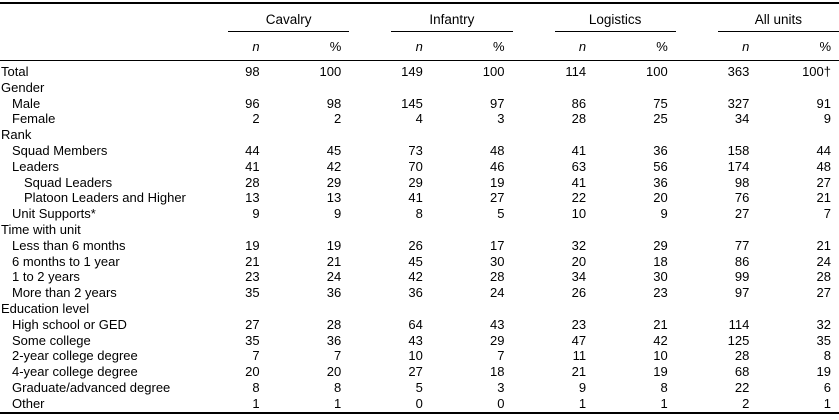 The image size is (839, 420). What do you see at coordinates (415, 150) in the screenshot?
I see `n-cell: 73` at bounding box center [415, 150].